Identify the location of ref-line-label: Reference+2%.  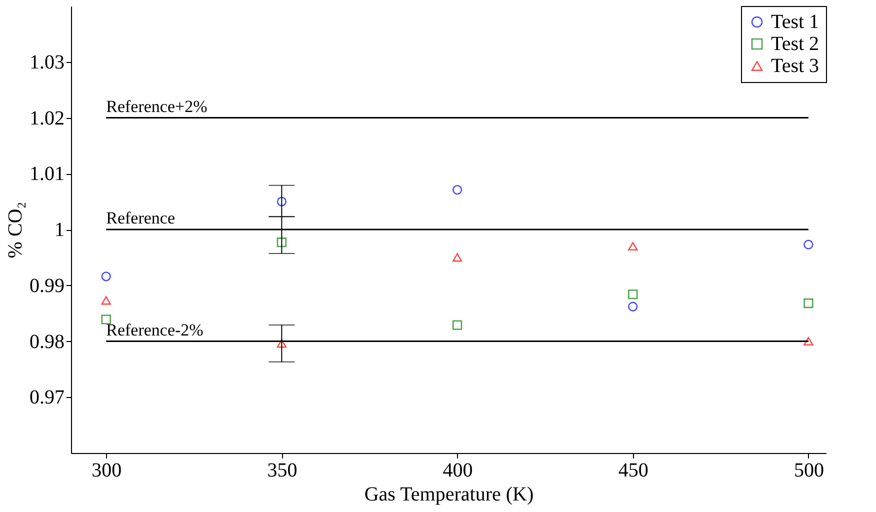
(157, 106).